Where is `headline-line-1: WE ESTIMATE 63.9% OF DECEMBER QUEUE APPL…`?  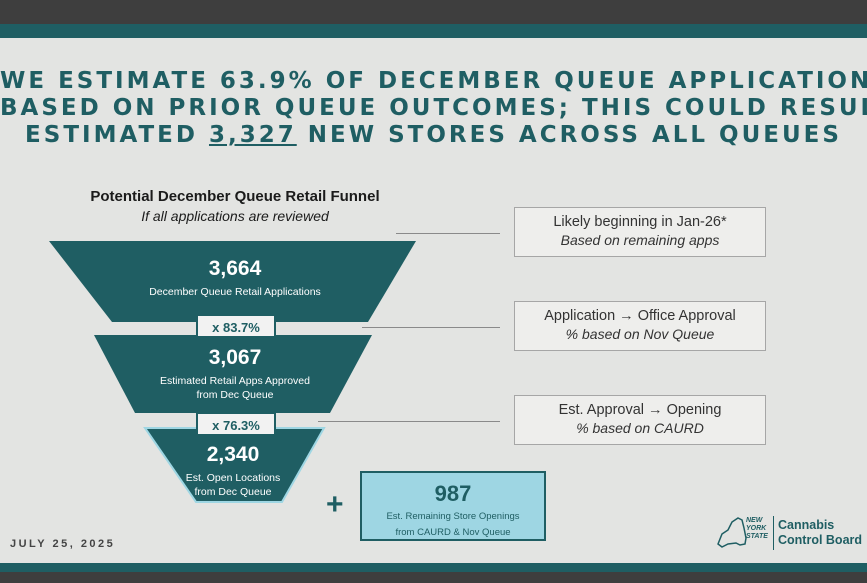 headline-line-1: WE ESTIMATE 63.9% OF DECEMBER QUEUE APPL… is located at coordinates (433, 81).